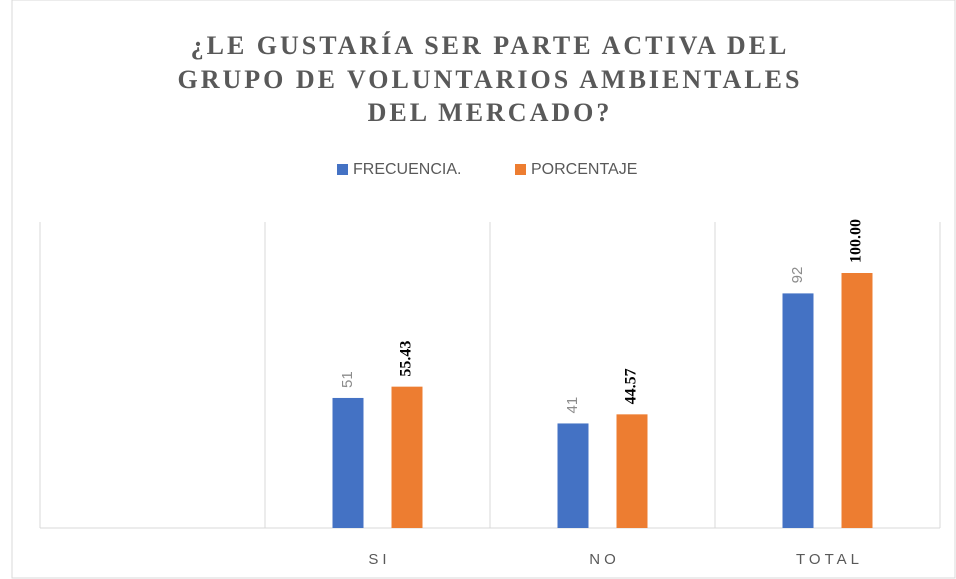 The width and height of the screenshot is (956, 579). I want to click on chart-title: ¿LE GUSTARÍA SER PARTE ACTIVA DEL, so click(490, 45).